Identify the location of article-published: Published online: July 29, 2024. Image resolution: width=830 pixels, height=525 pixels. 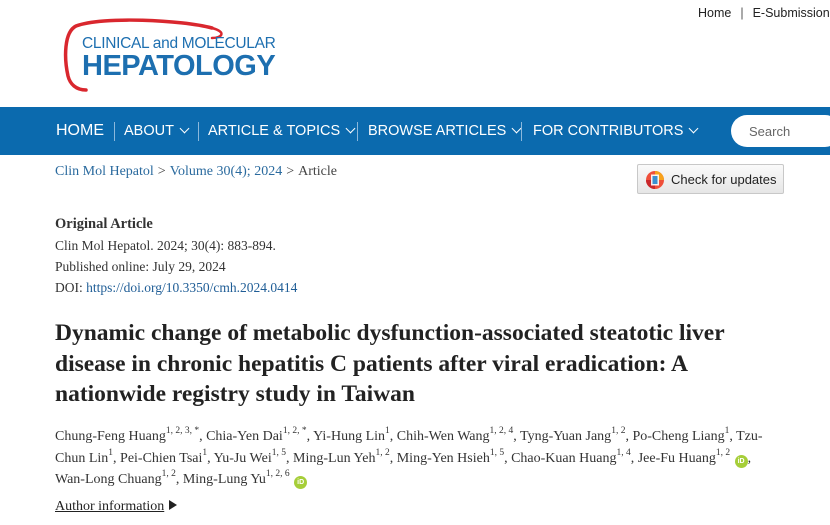
(140, 266).